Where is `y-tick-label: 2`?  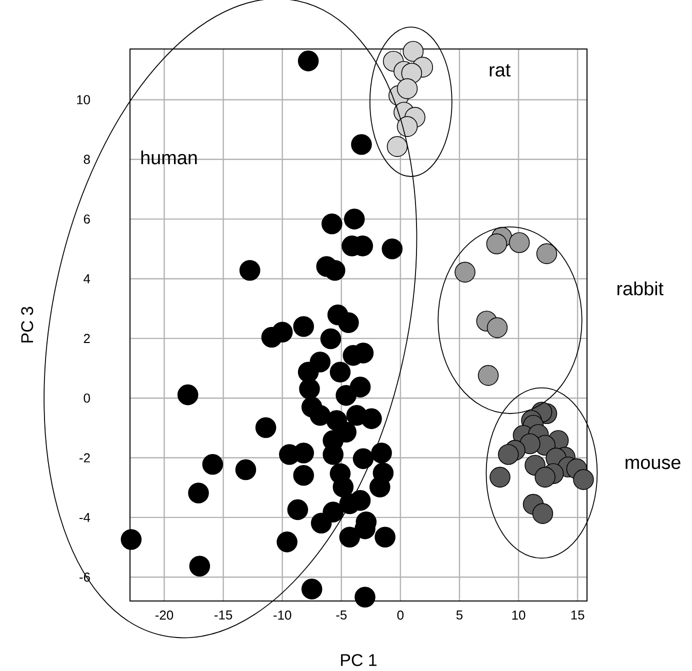
y-tick-label: 2 is located at coordinates (87, 338).